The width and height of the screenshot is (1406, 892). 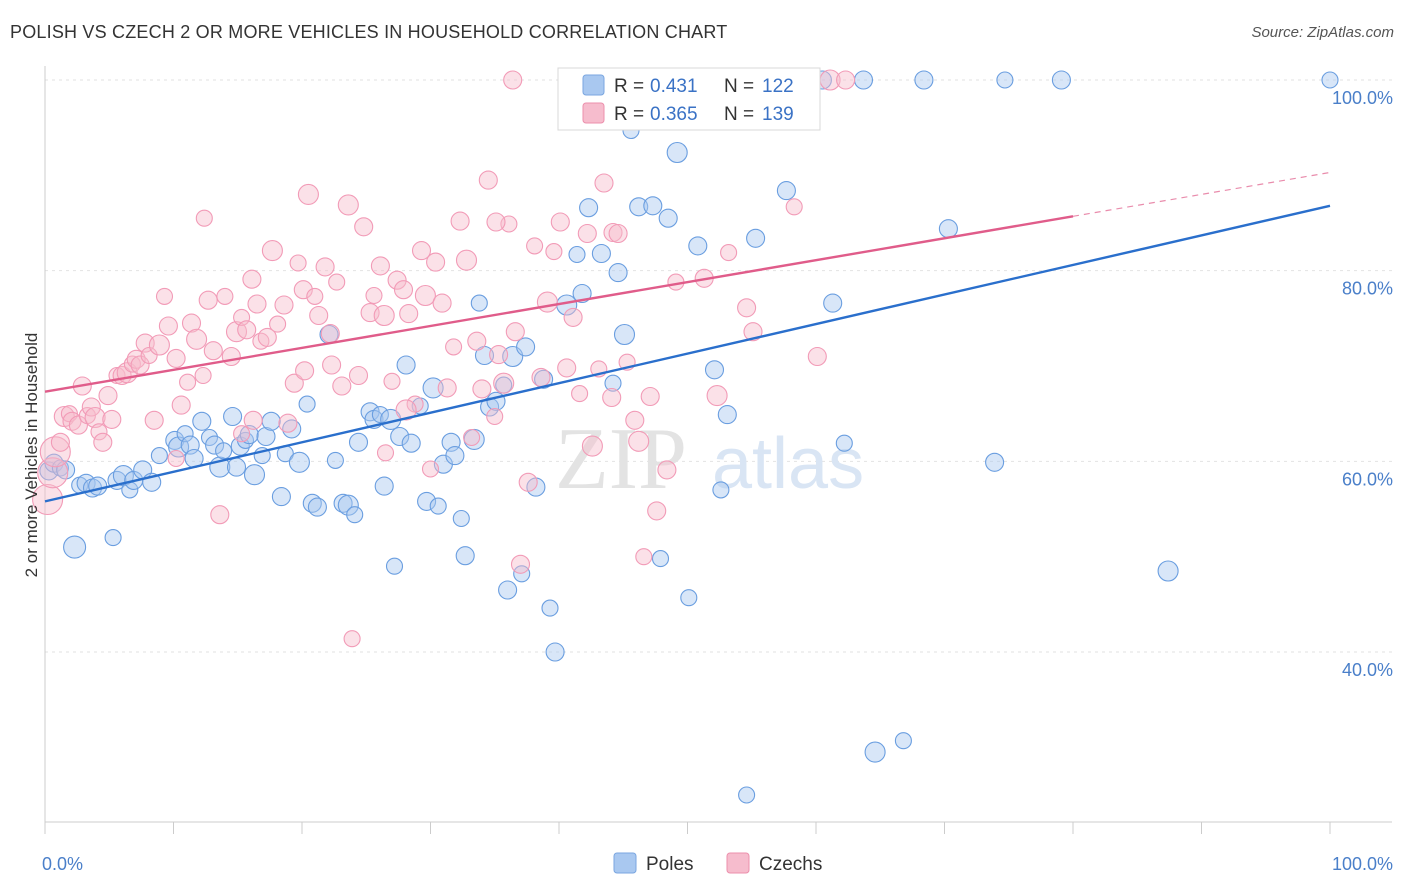 I want to click on bottom-legend-swatch-czechs, so click(x=738, y=863).